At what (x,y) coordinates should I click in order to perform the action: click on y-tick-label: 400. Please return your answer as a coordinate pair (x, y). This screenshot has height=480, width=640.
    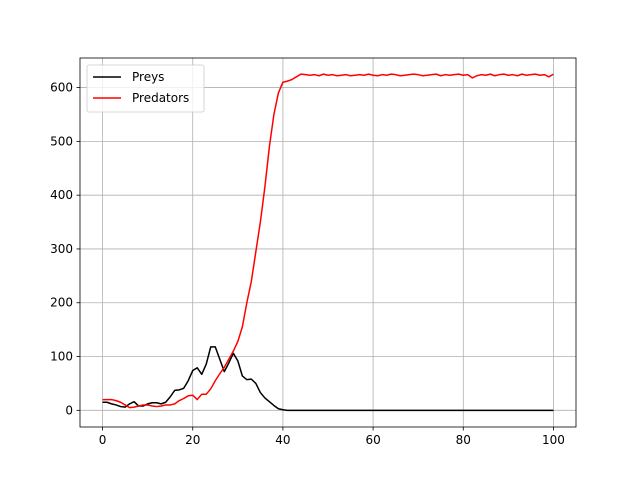
    Looking at the image, I should click on (61, 195).